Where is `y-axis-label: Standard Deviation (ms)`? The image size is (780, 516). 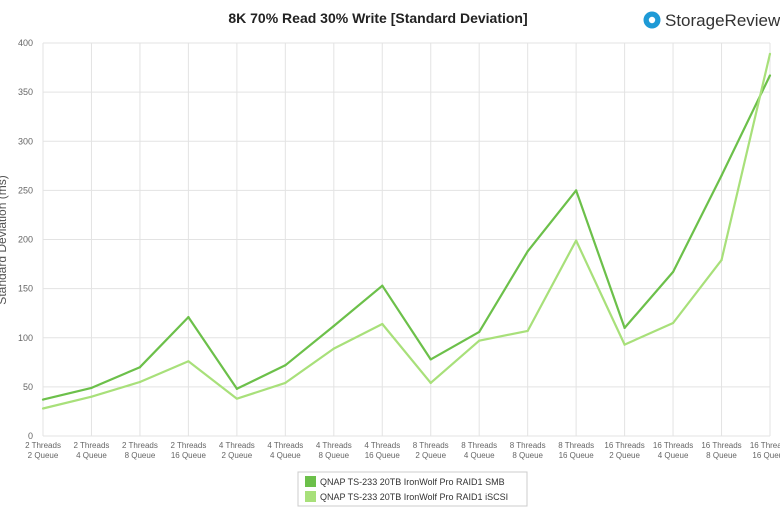
y-axis-label: Standard Deviation (ms) is located at coordinates (4, 239).